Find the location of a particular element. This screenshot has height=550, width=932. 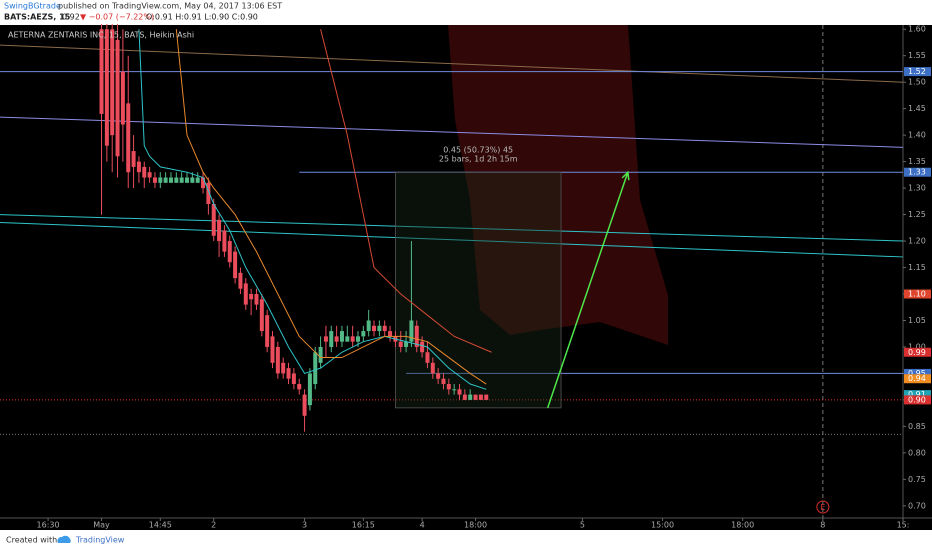

arrow-head is located at coordinates (625, 175).